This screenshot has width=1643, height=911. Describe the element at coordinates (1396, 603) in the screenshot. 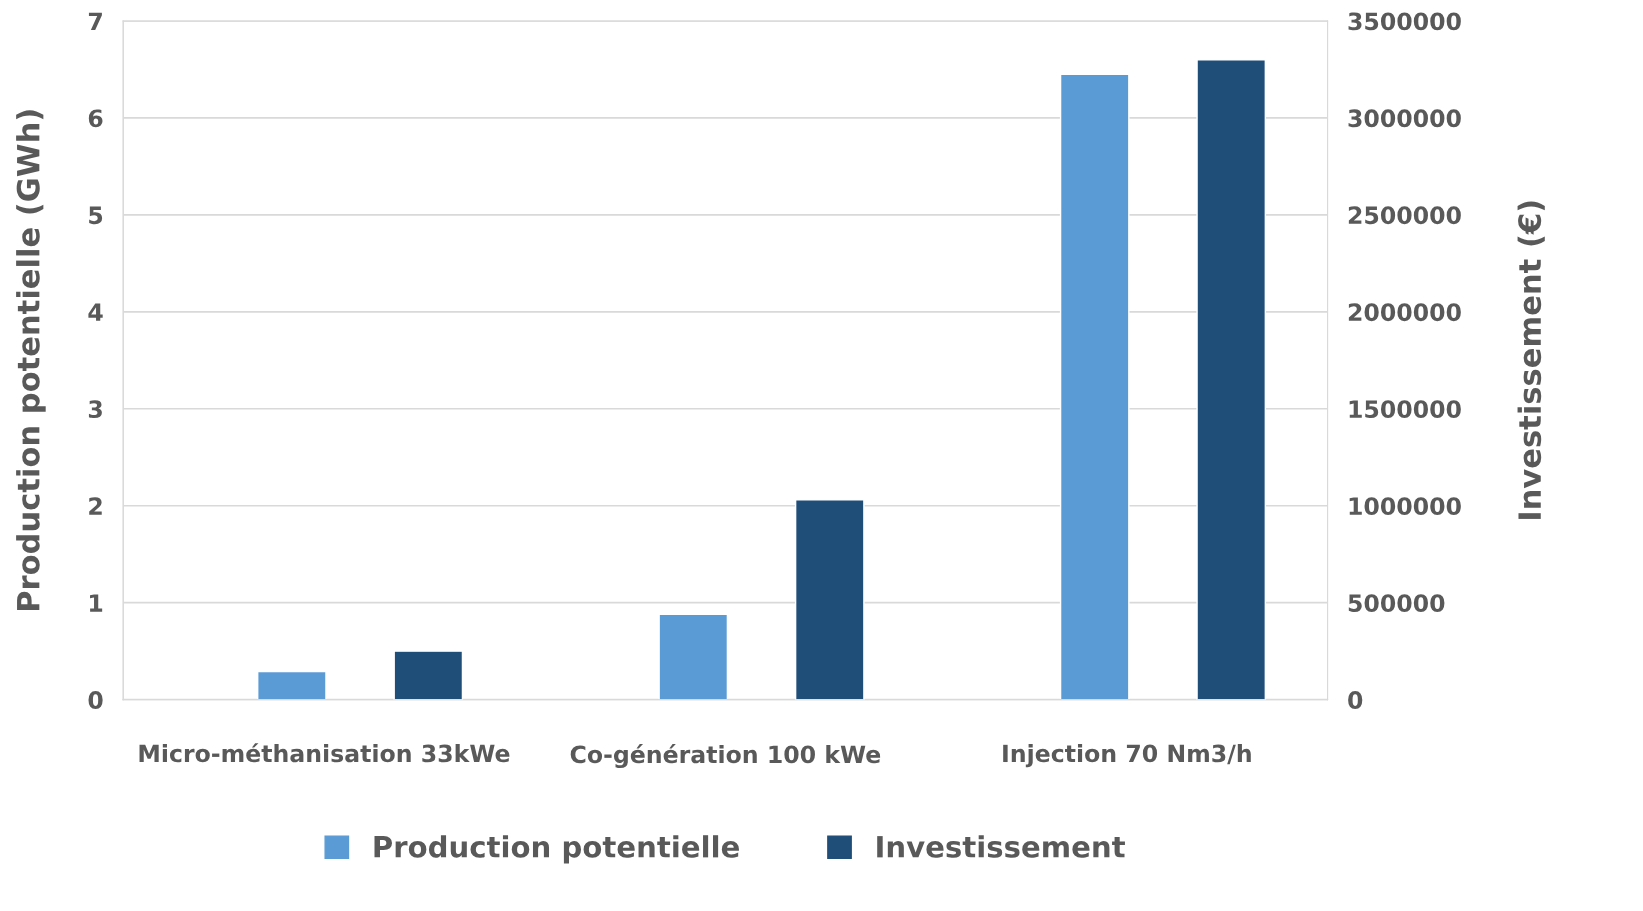

I see `y2-tick-label: 500000` at that location.